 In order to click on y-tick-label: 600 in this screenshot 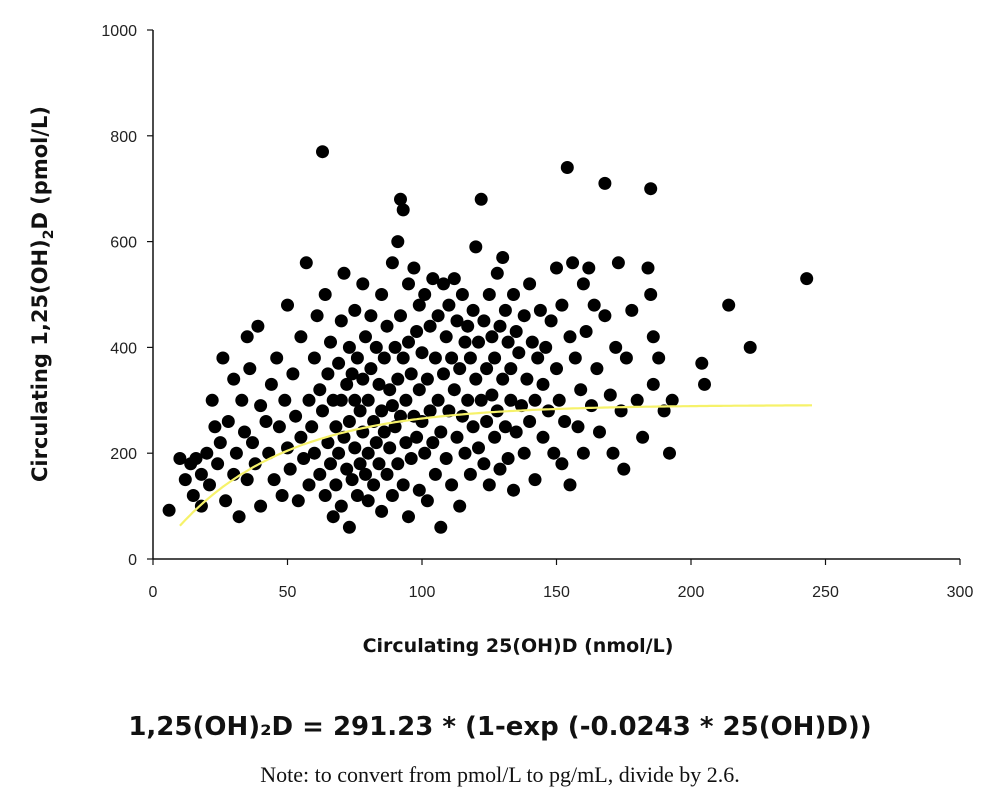, I will do `click(123, 243)`.